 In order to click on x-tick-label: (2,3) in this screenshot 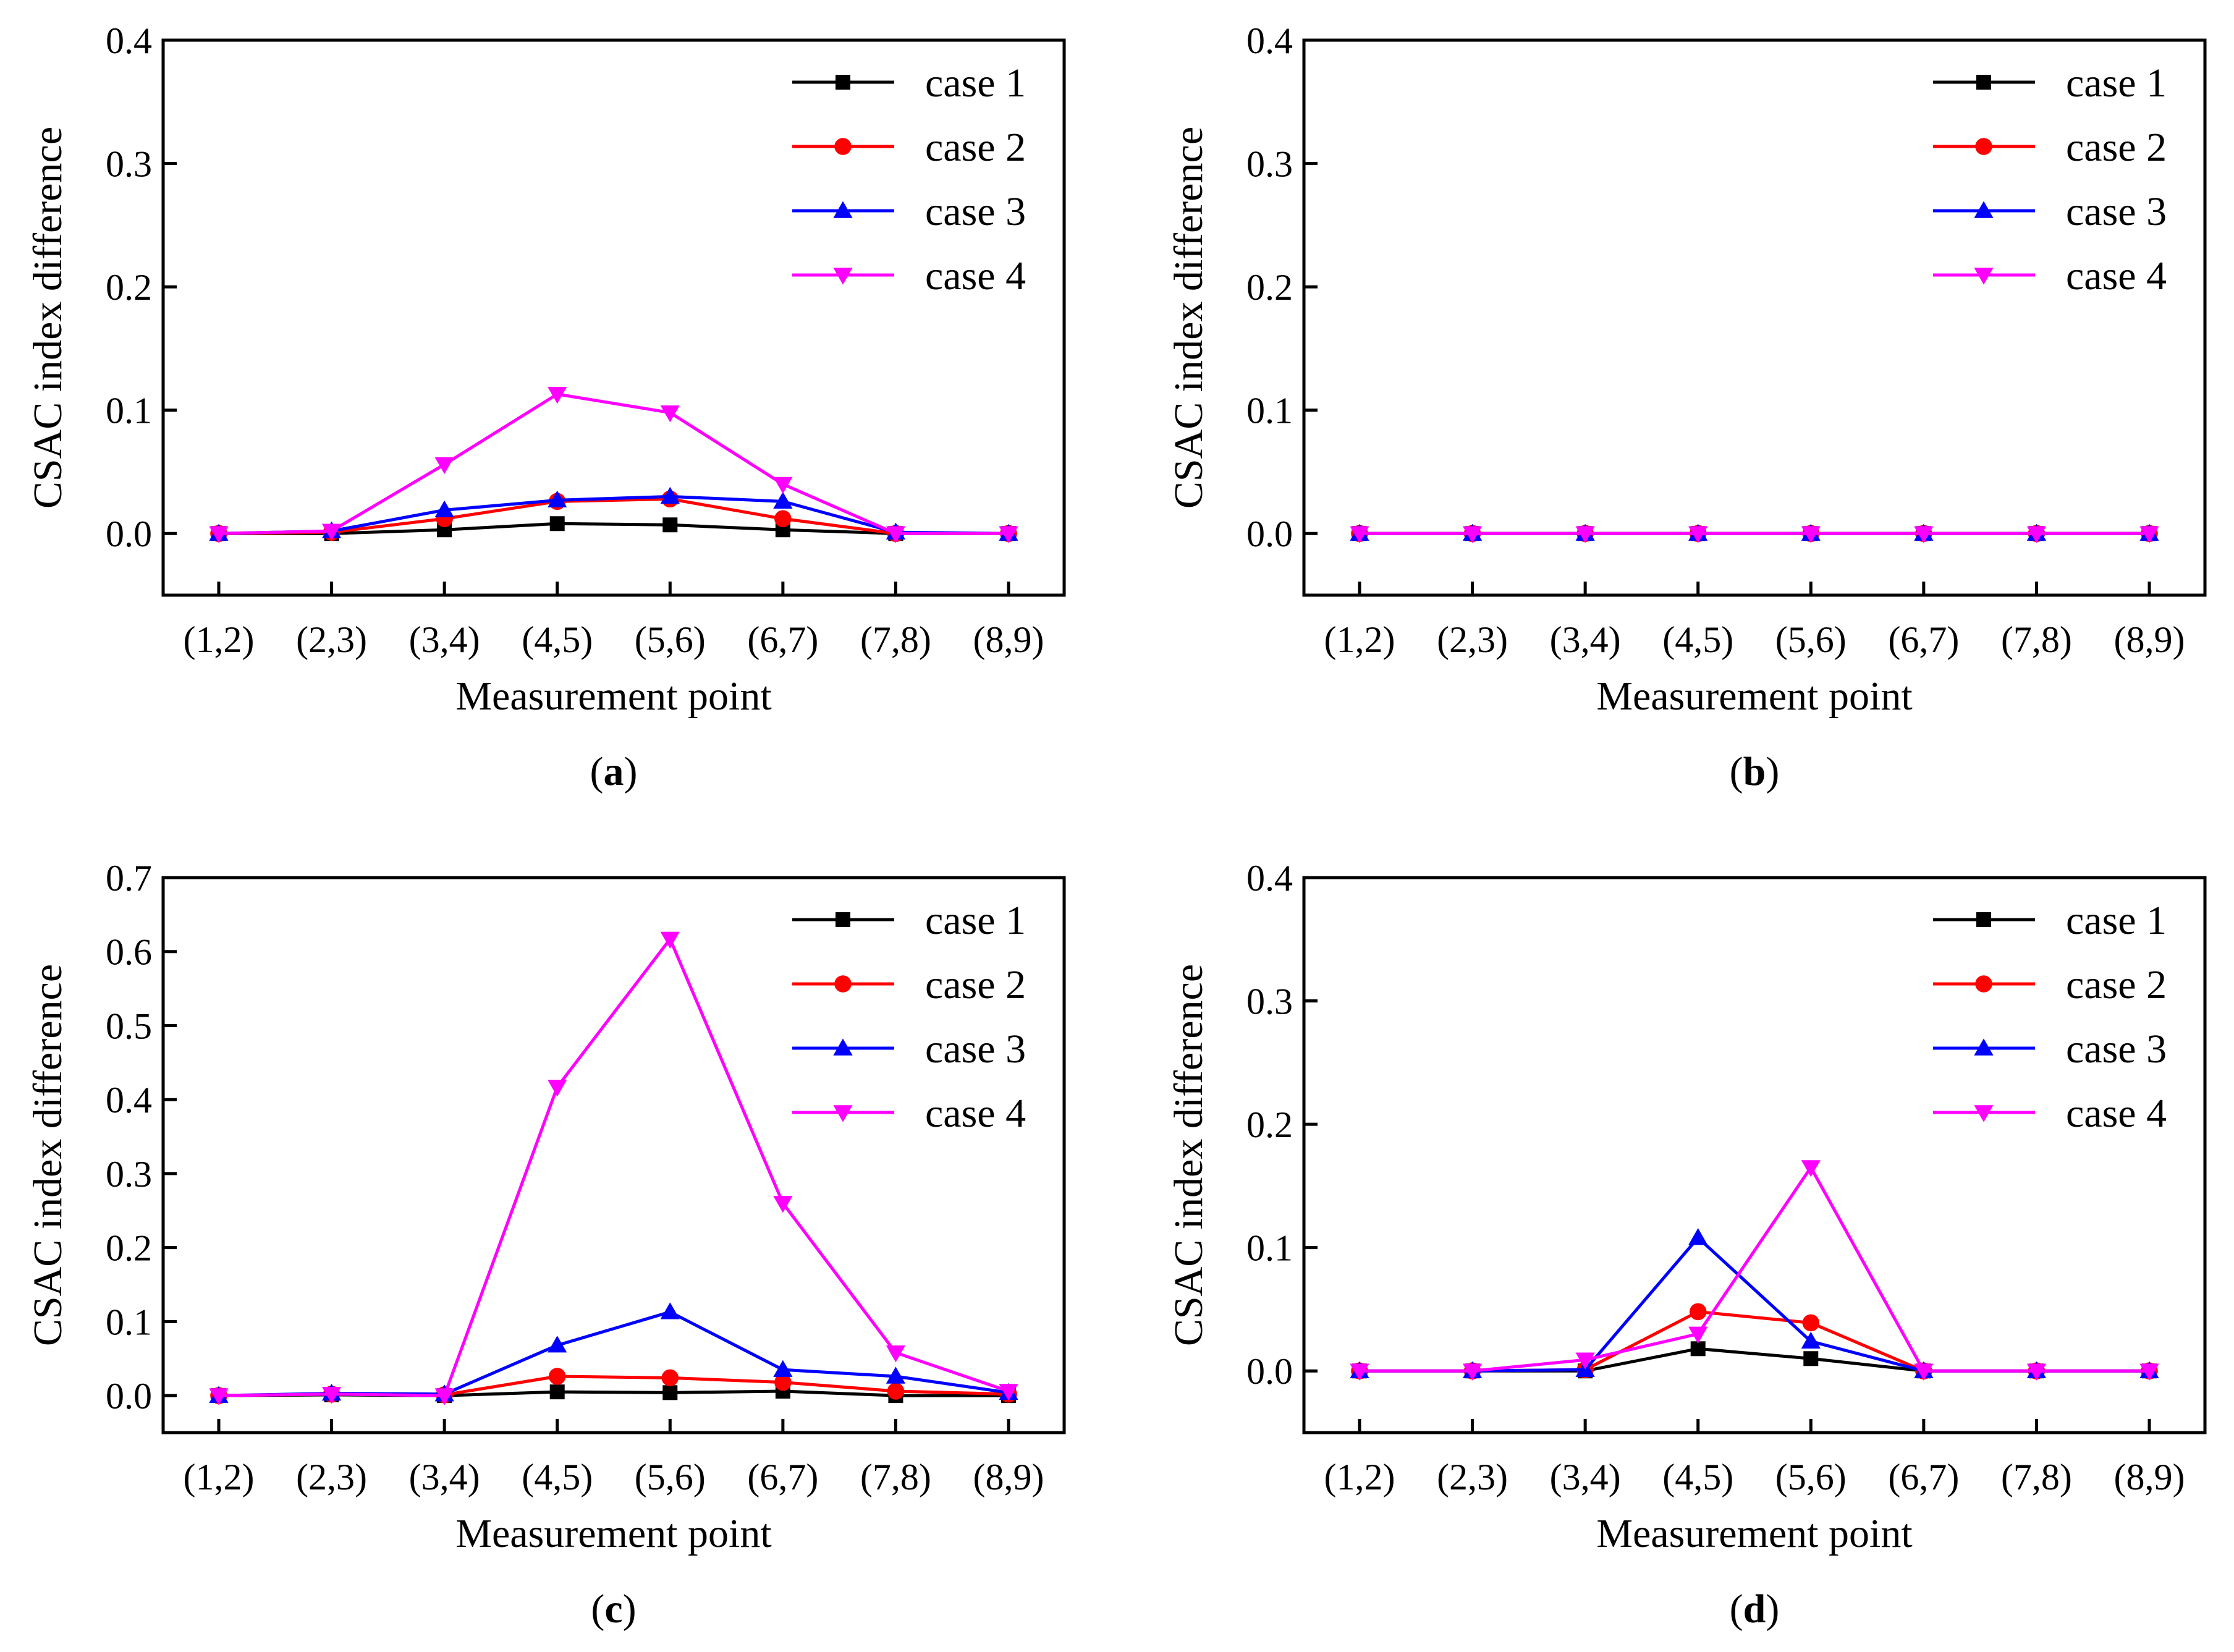, I will do `click(1473, 639)`.